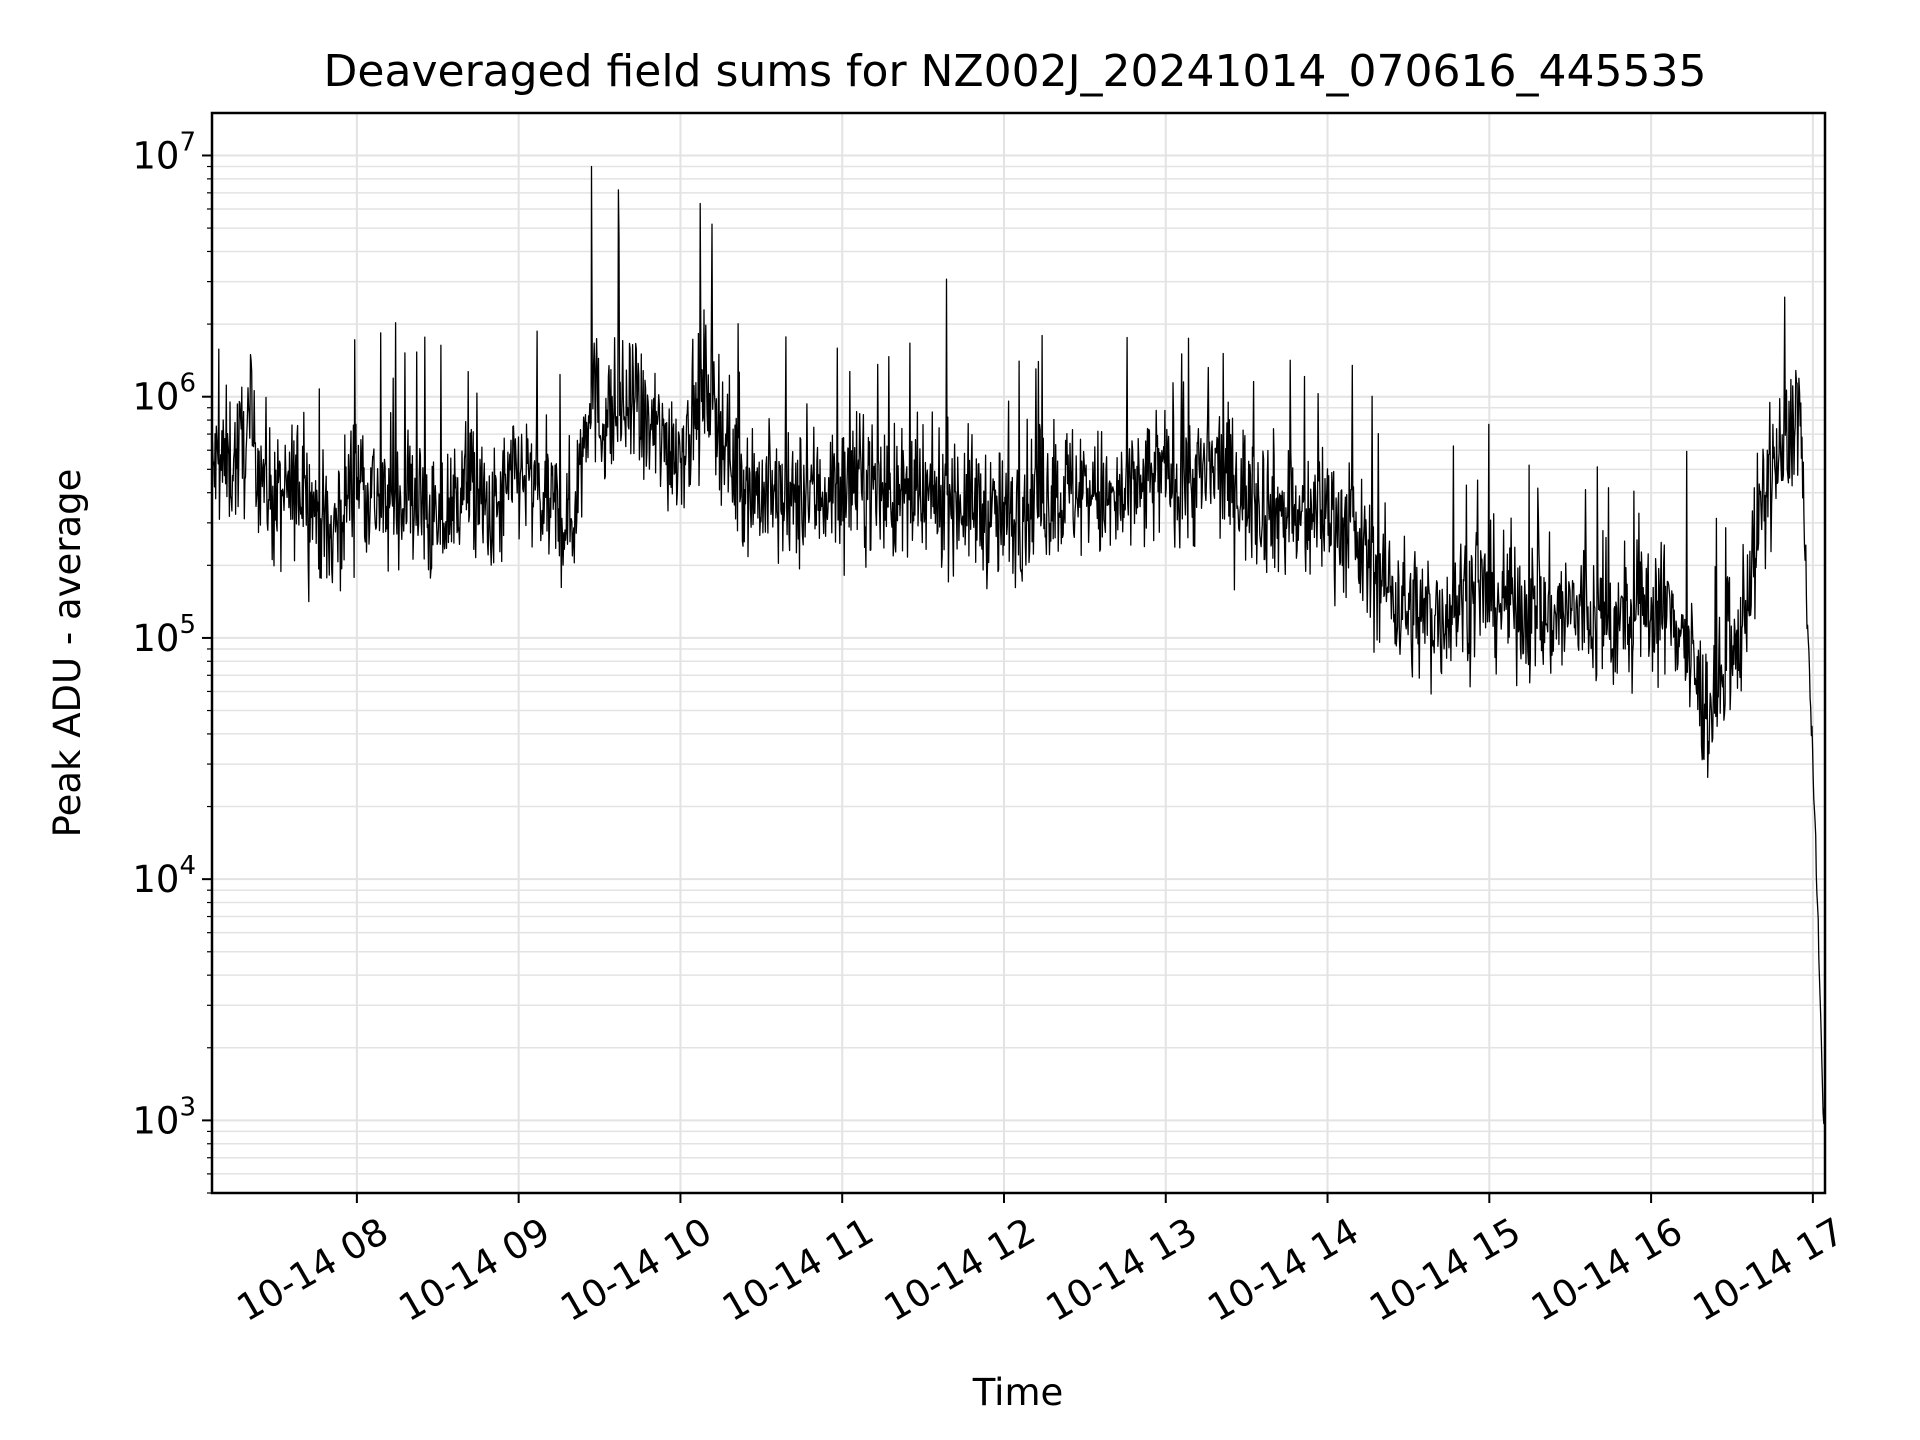  Describe the element at coordinates (164, 876) in the screenshot. I see `y-tick-label: 10⁴` at that location.